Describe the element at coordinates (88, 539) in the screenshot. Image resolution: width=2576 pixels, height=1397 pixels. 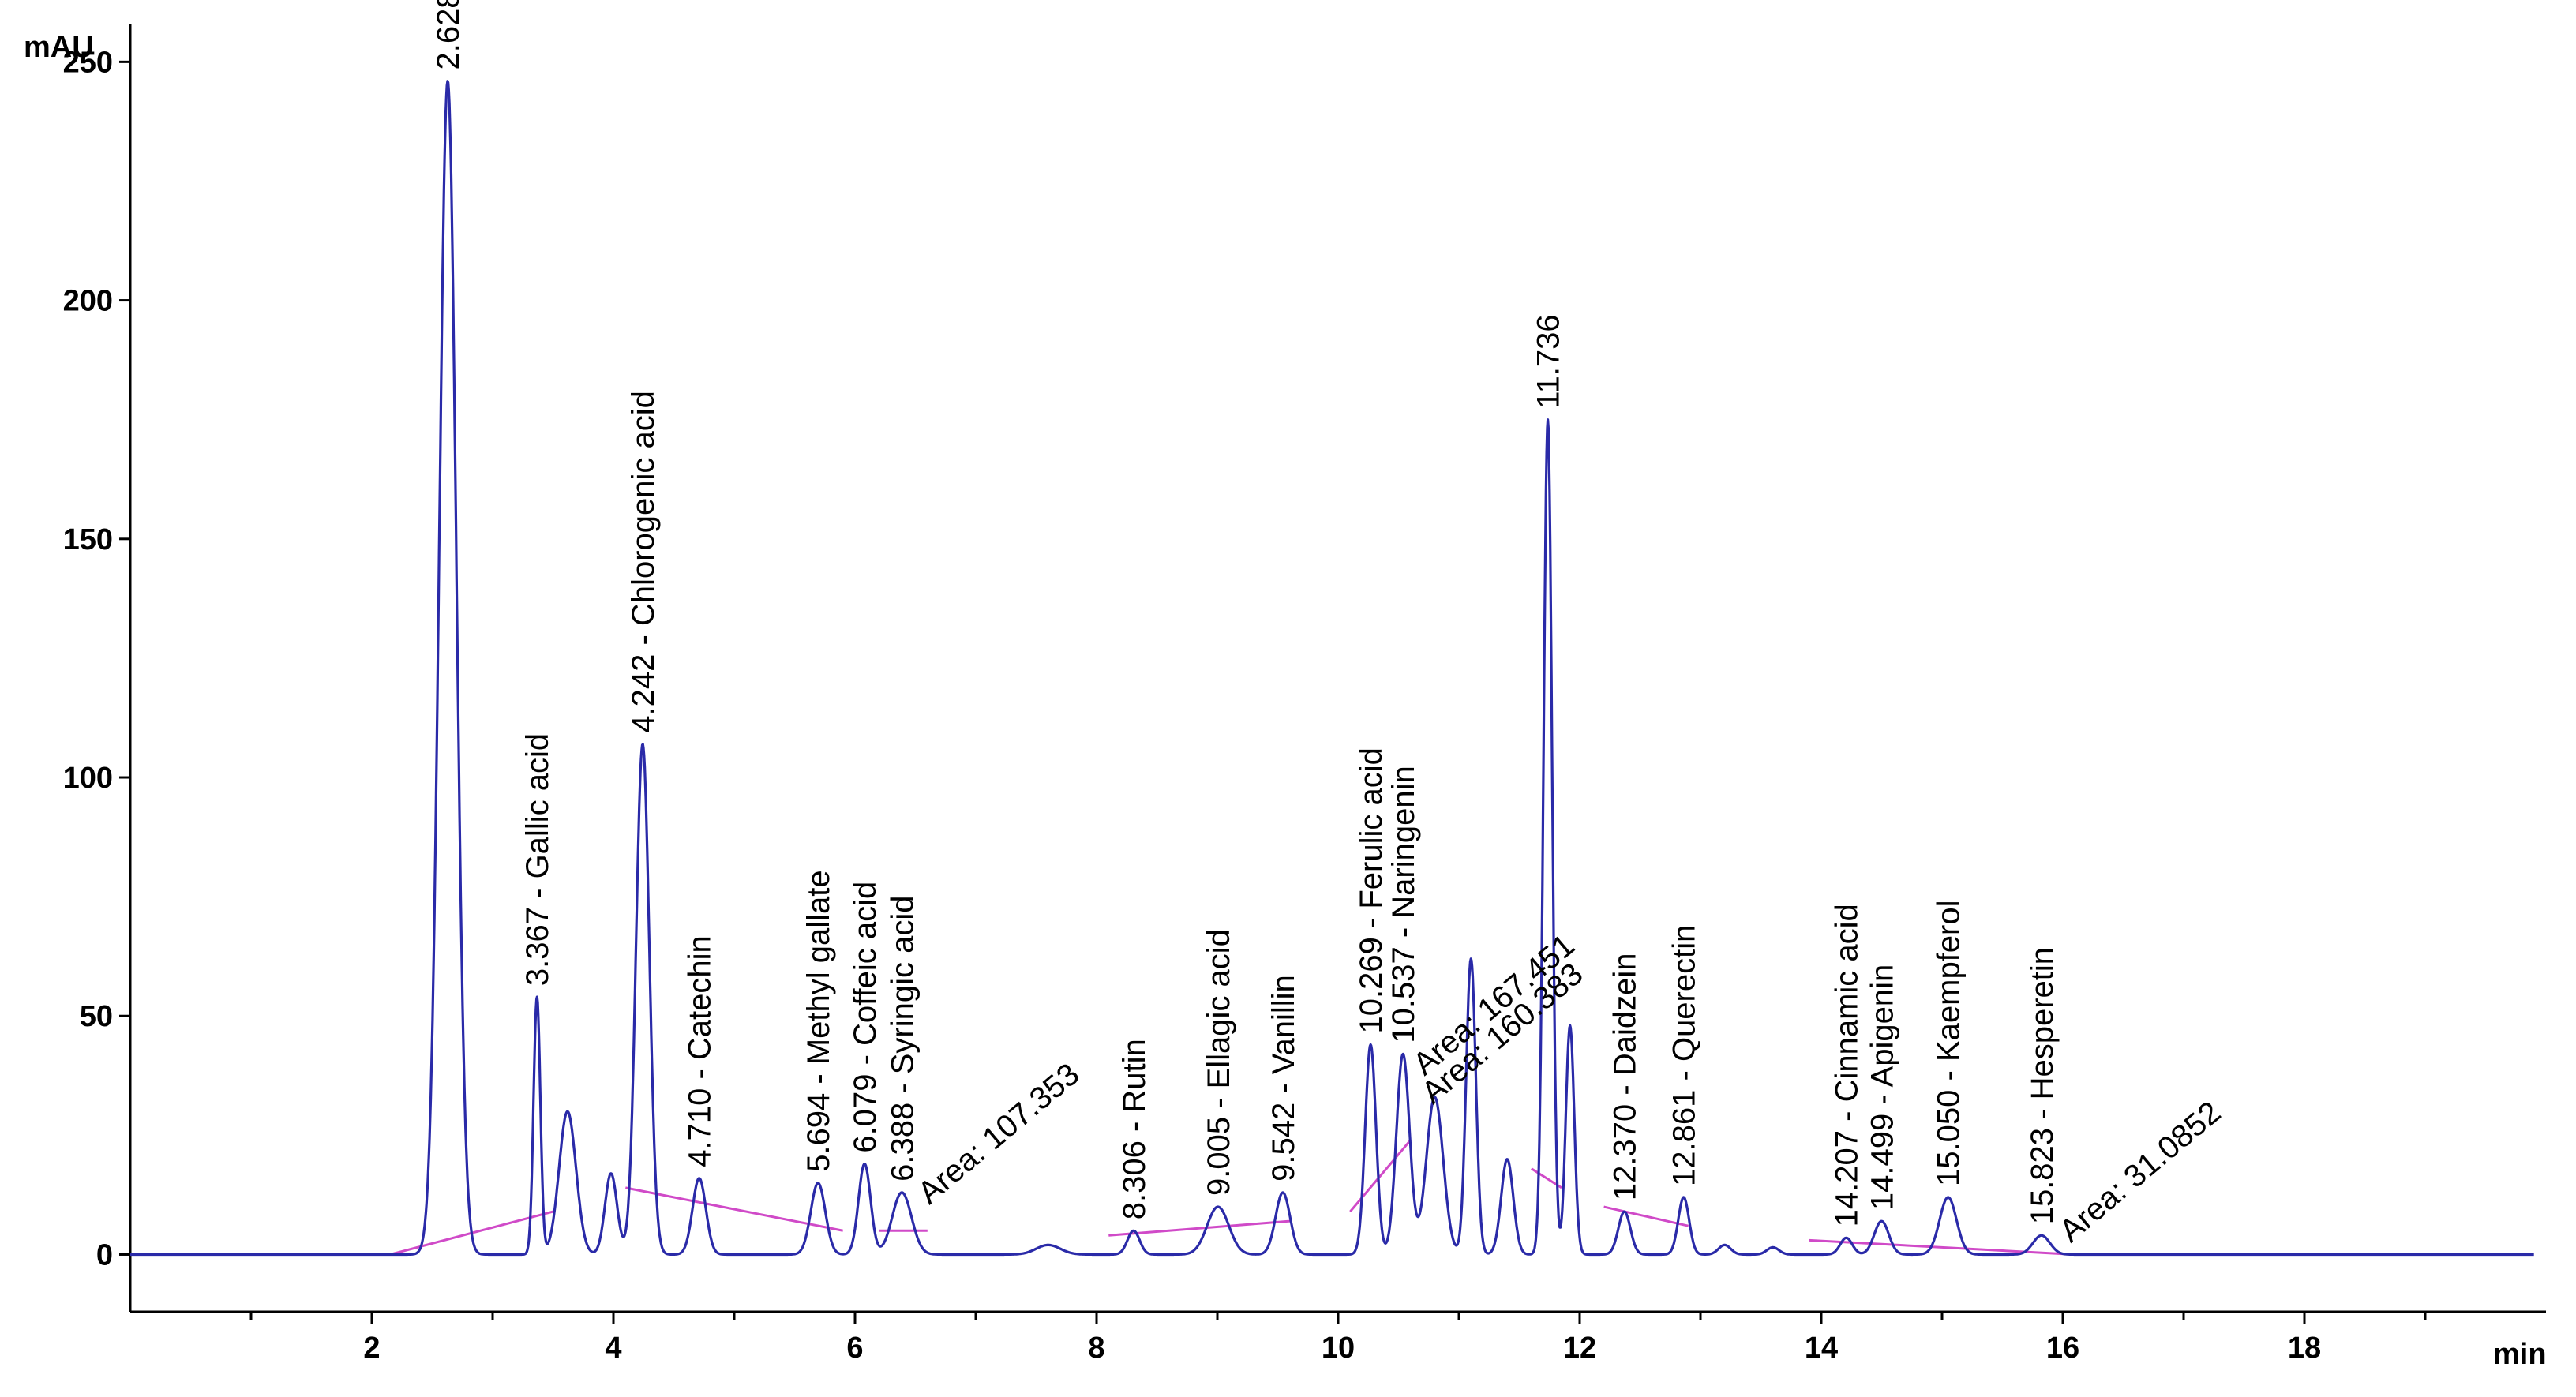
I see `y-tick-label: 150` at that location.